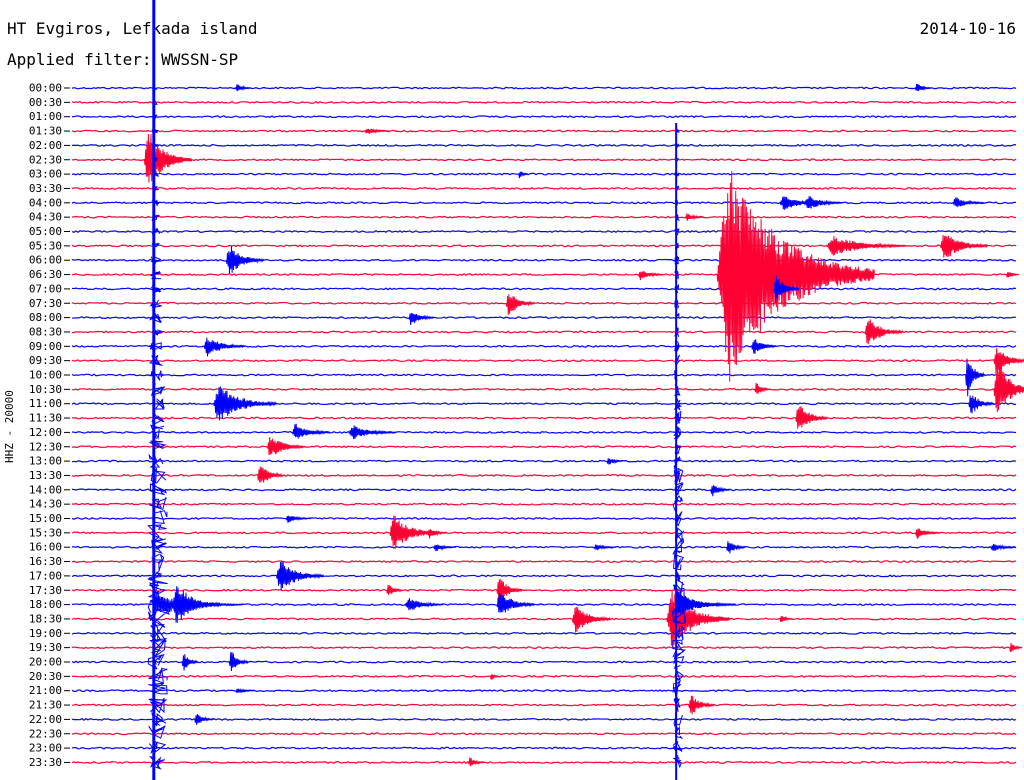  Describe the element at coordinates (45, 174) in the screenshot. I see `time-tick-label: 03:00` at that location.